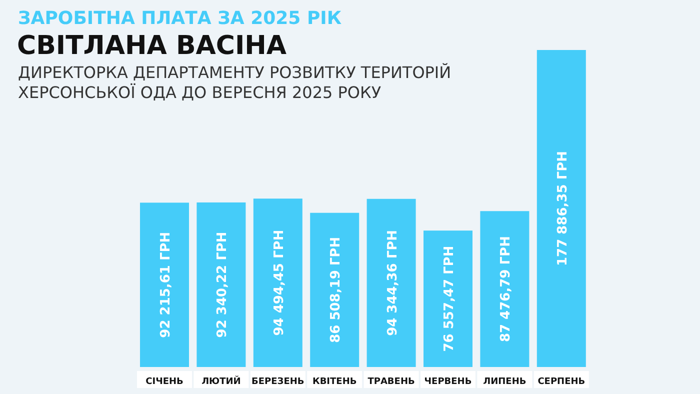 This screenshot has height=394, width=700. I want to click on data-label: 177 886,35 ГРН, so click(562, 208).